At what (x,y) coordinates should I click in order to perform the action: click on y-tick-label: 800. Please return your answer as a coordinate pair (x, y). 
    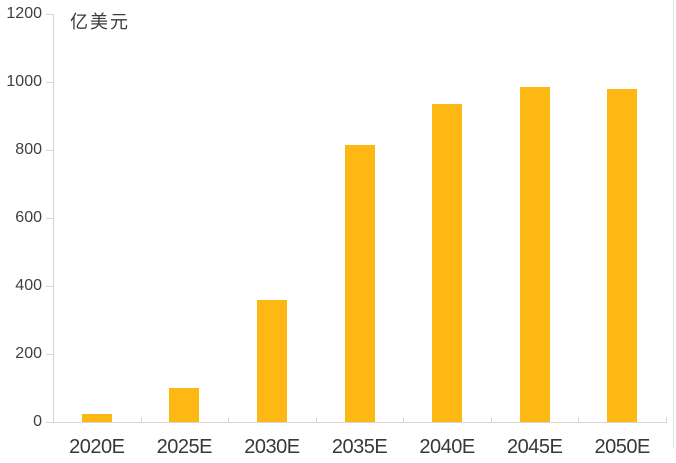
    Looking at the image, I should click on (28, 149).